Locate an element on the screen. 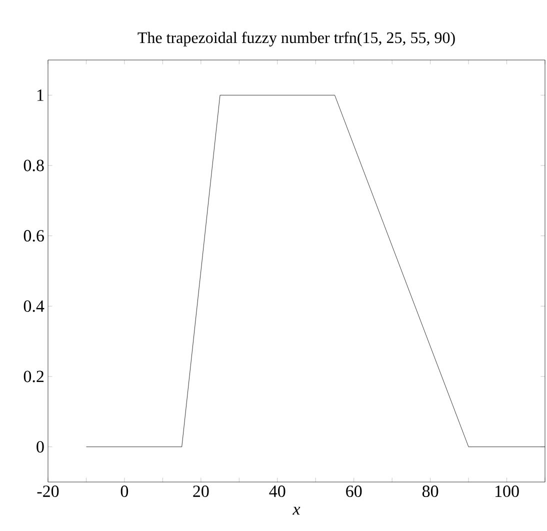 The height and width of the screenshot is (531, 547). x-tick-label: 0 is located at coordinates (124, 492).